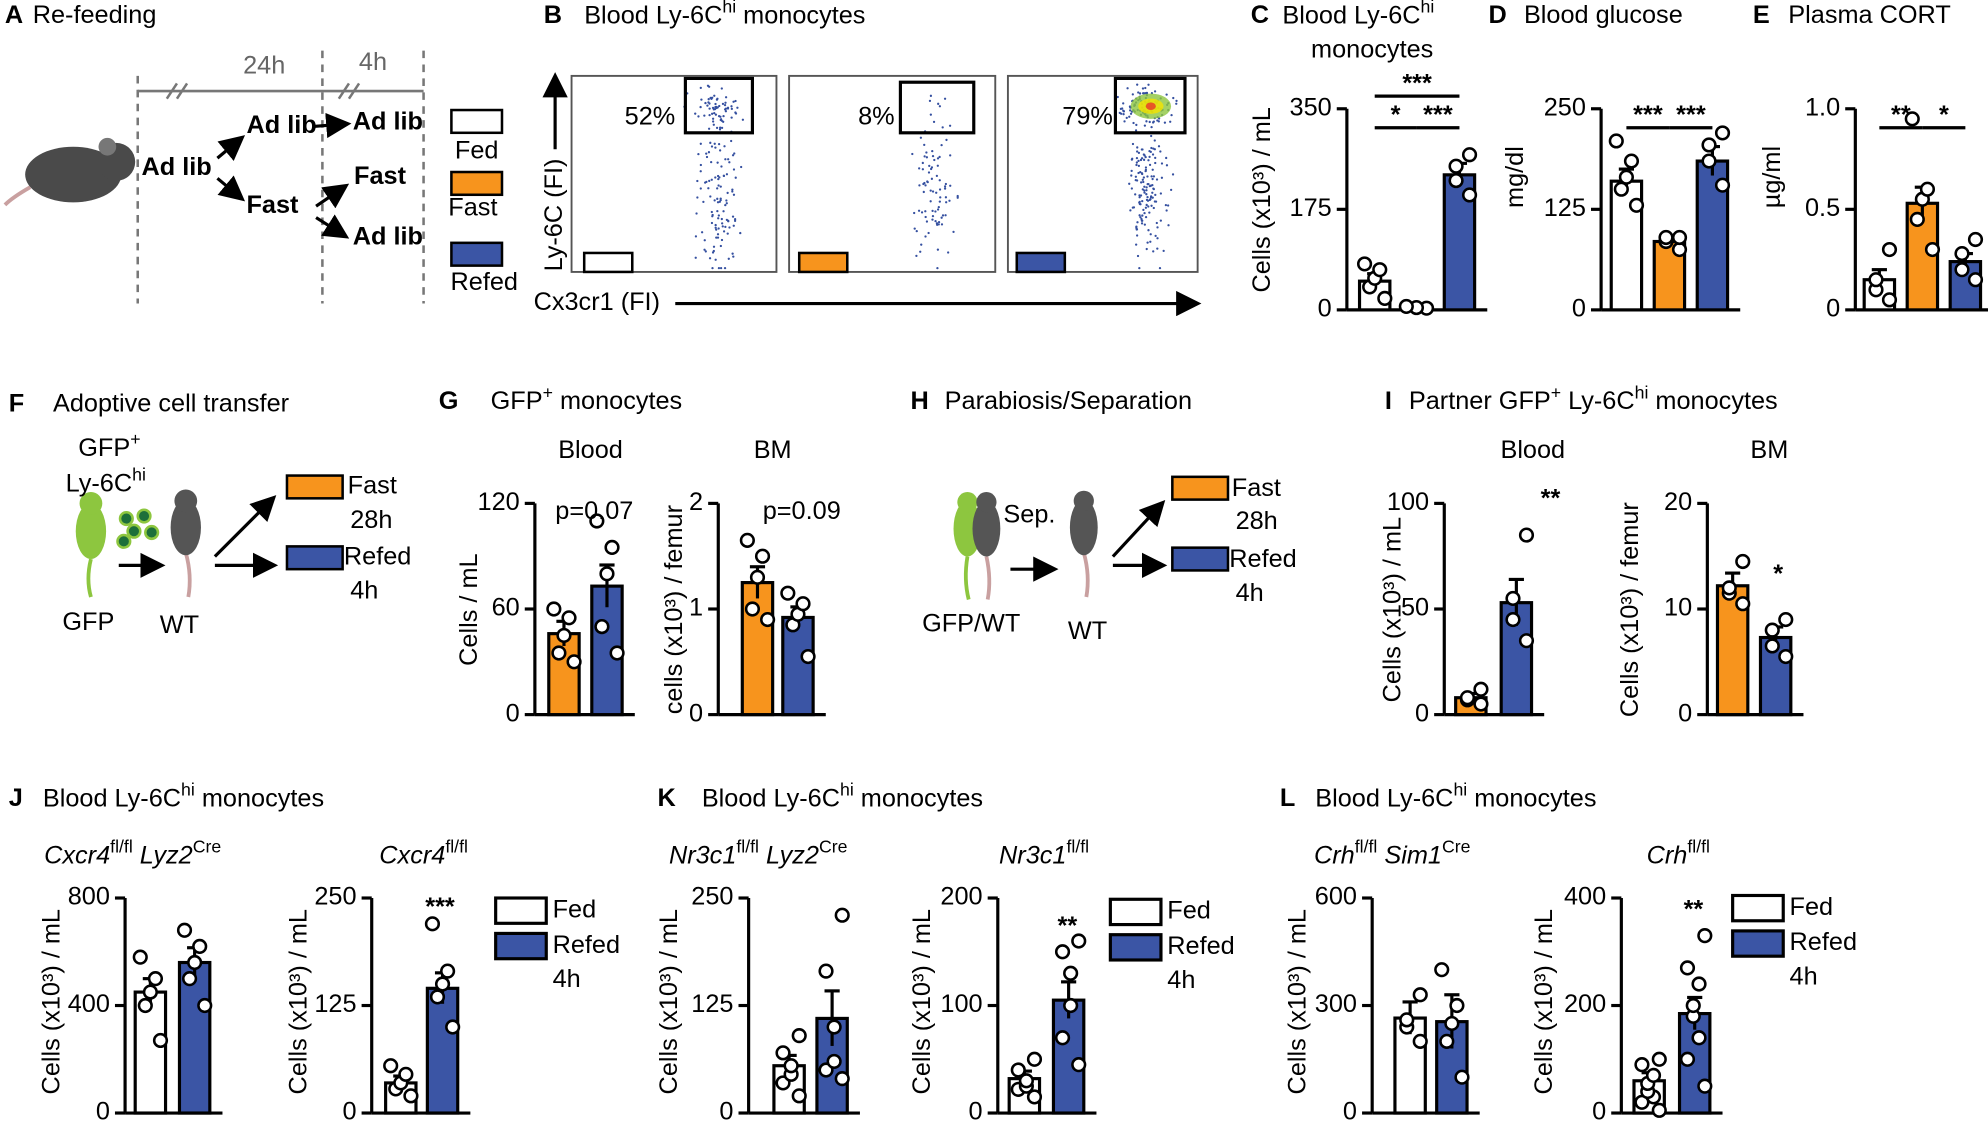 This screenshot has height=1132, width=1988. What do you see at coordinates (702, 855) in the screenshot?
I see `text-part: Nr3c1` at bounding box center [702, 855].